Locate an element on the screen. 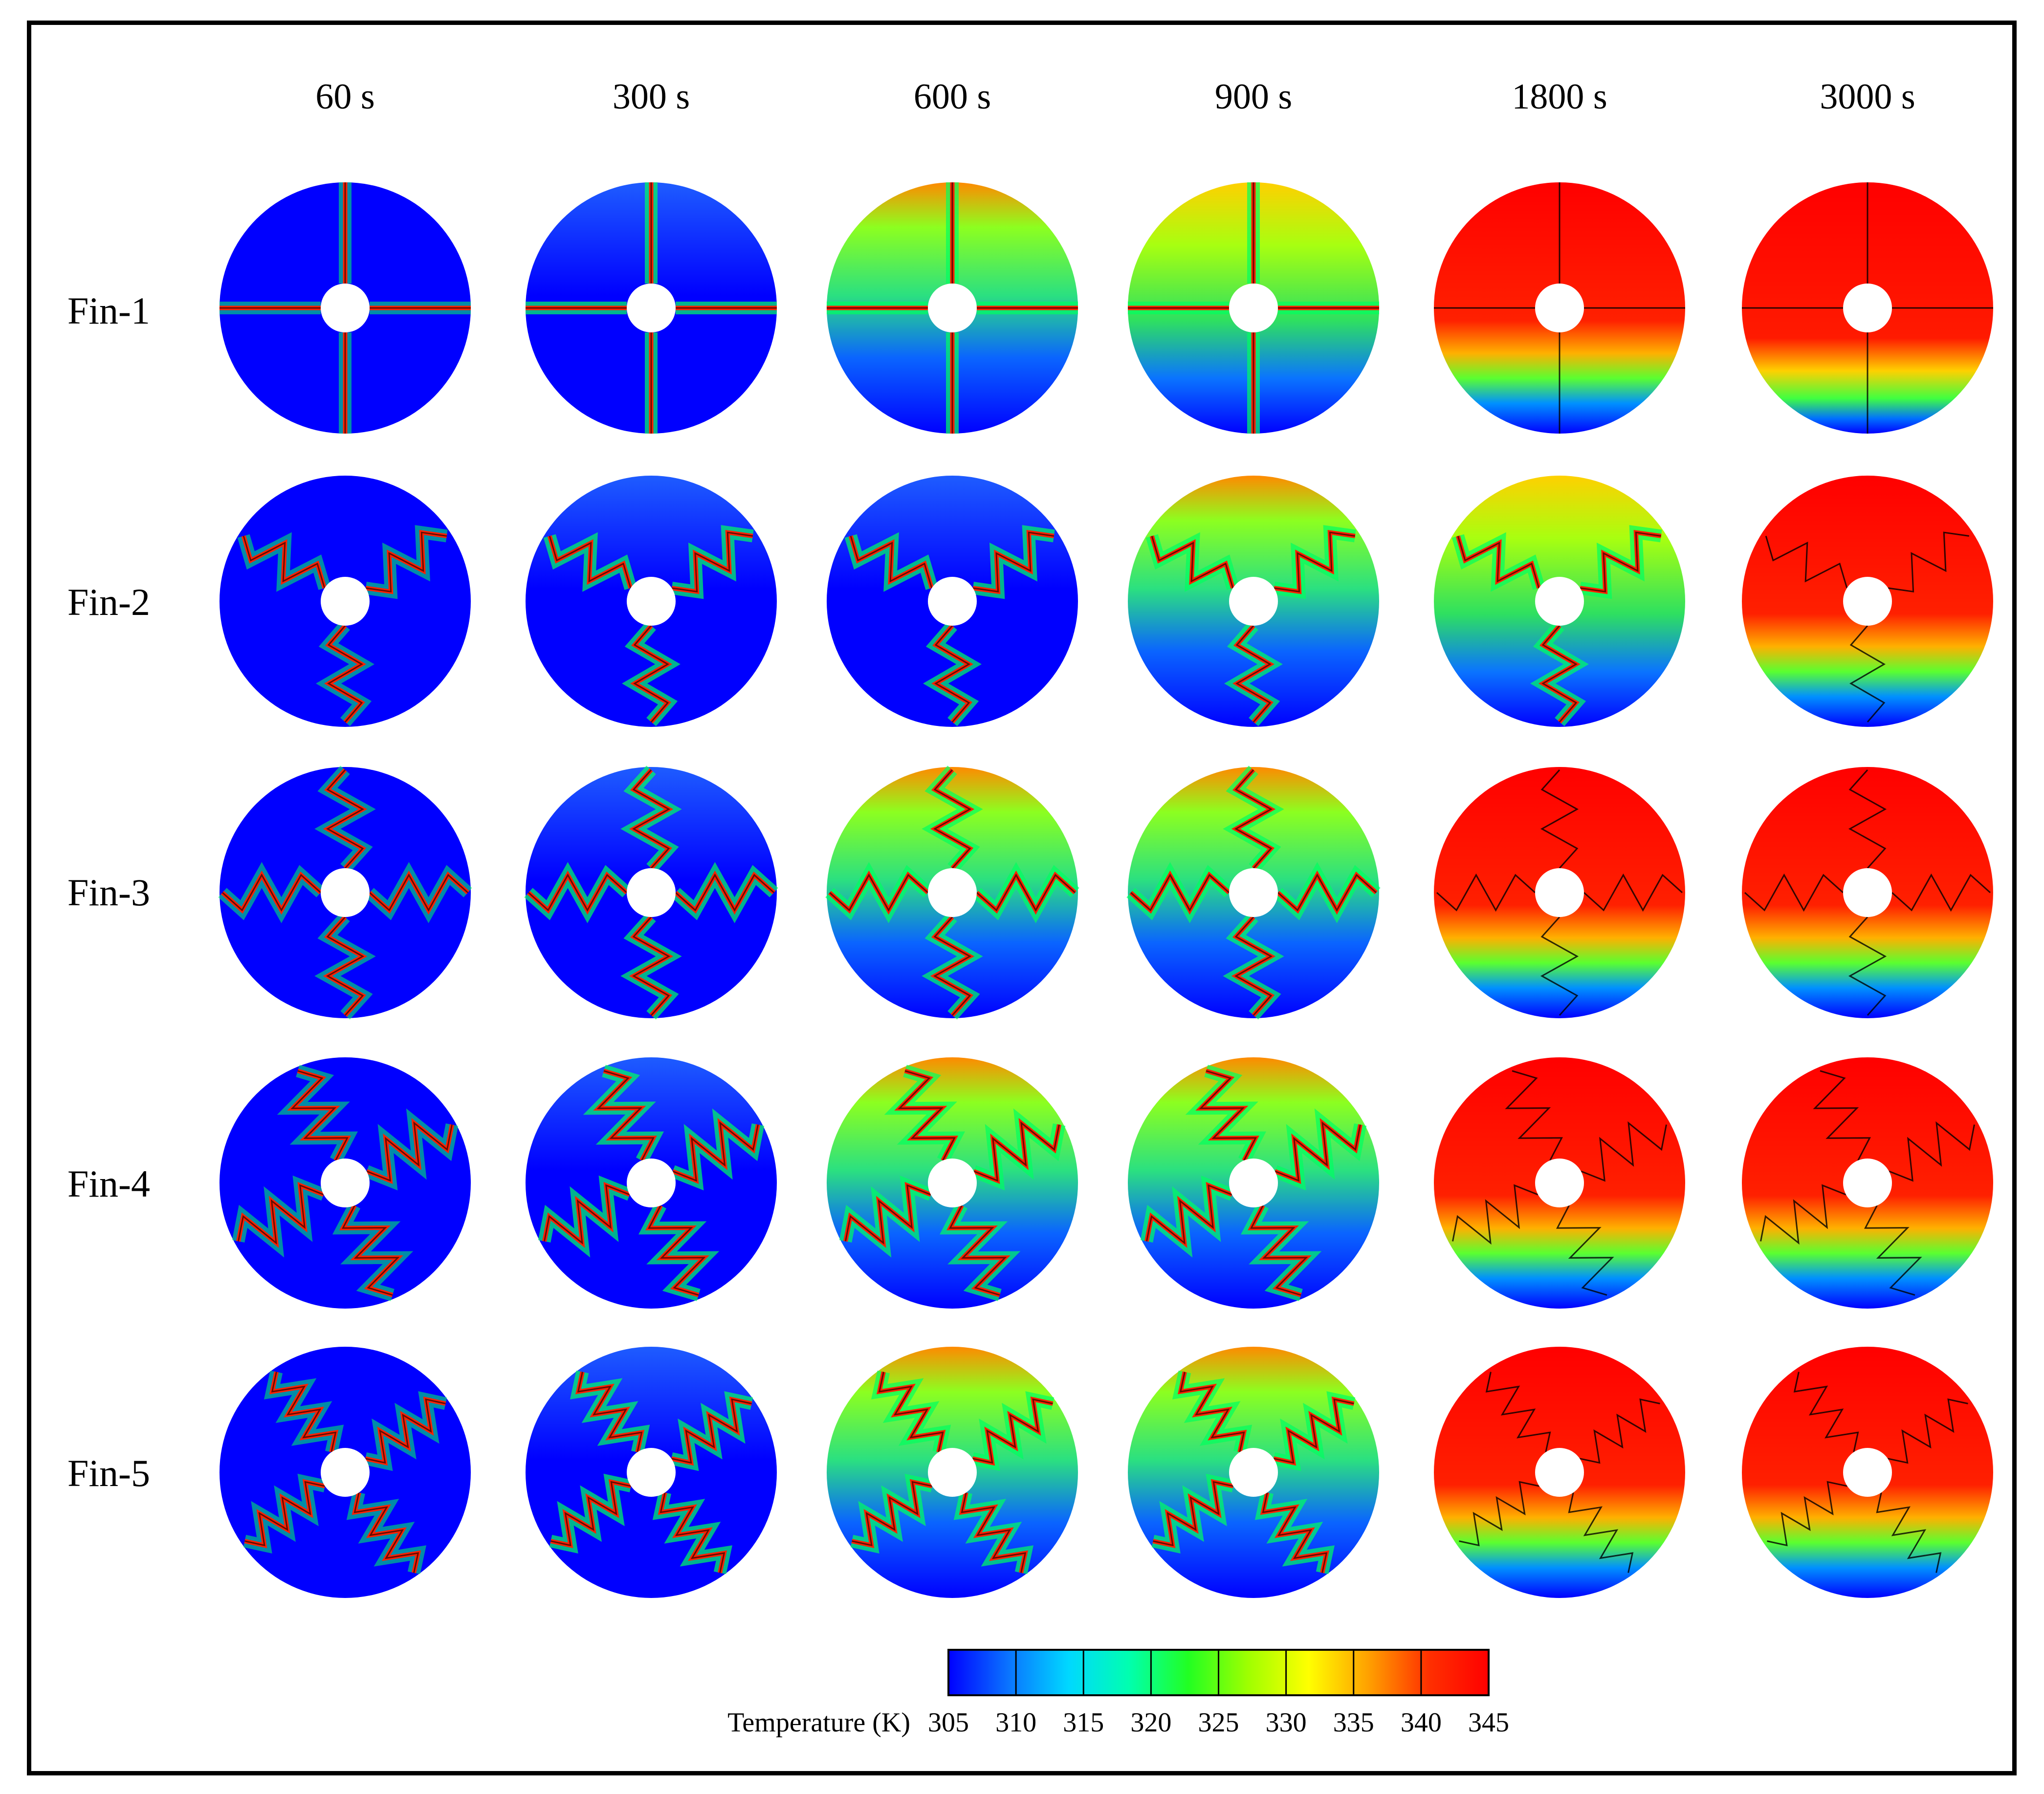  time-label-1800s: 1800 s is located at coordinates (1559, 97).